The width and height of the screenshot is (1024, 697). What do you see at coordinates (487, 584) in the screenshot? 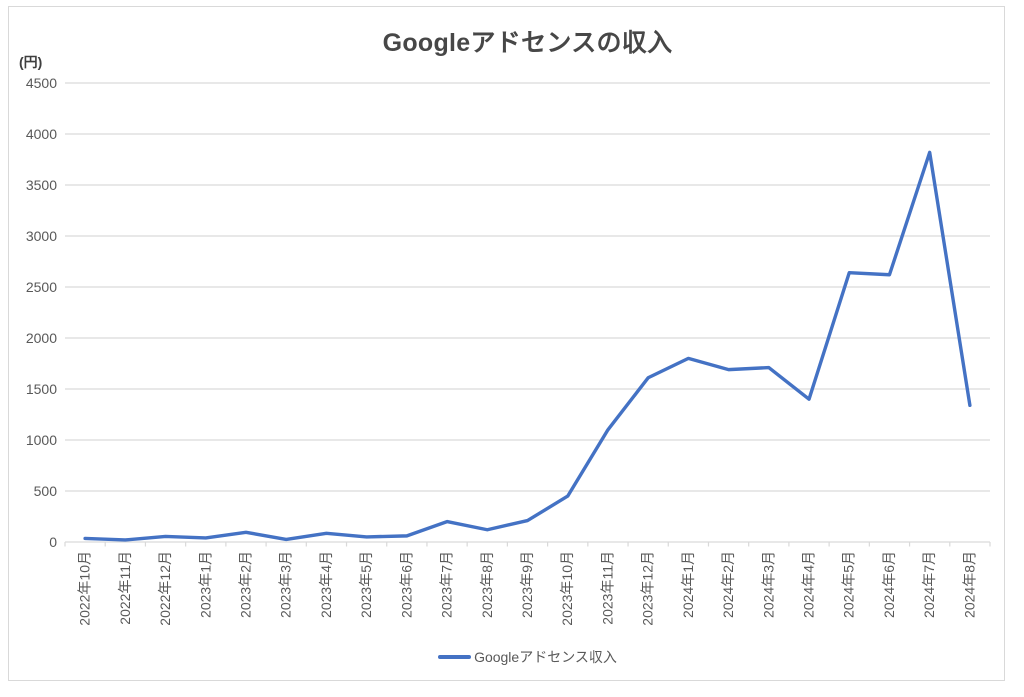
I see `x-tick-label: 2023年8月` at bounding box center [487, 584].